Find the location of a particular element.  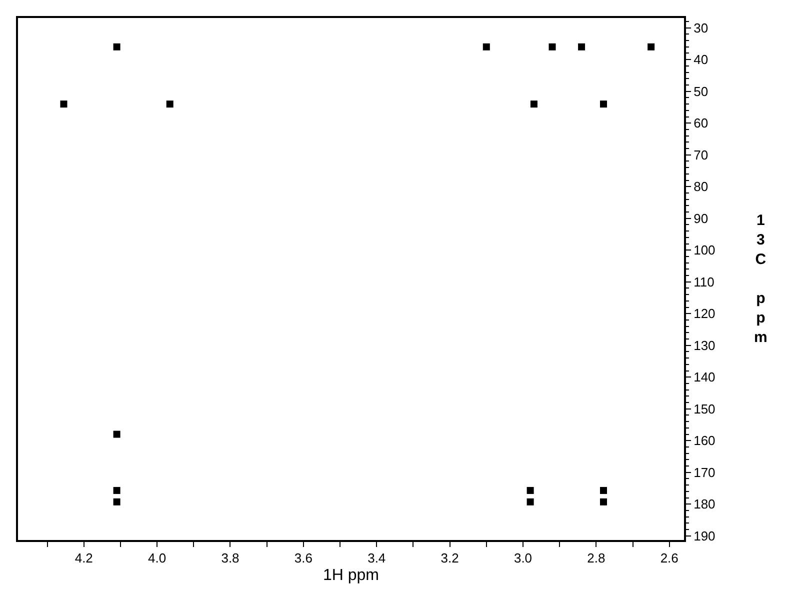

y-tick-label: 130 is located at coordinates (705, 345).